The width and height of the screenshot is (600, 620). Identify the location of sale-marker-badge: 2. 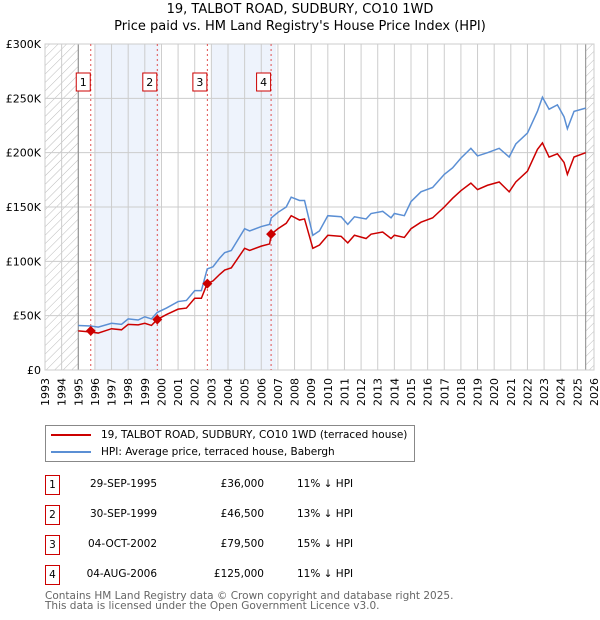
(52, 515).